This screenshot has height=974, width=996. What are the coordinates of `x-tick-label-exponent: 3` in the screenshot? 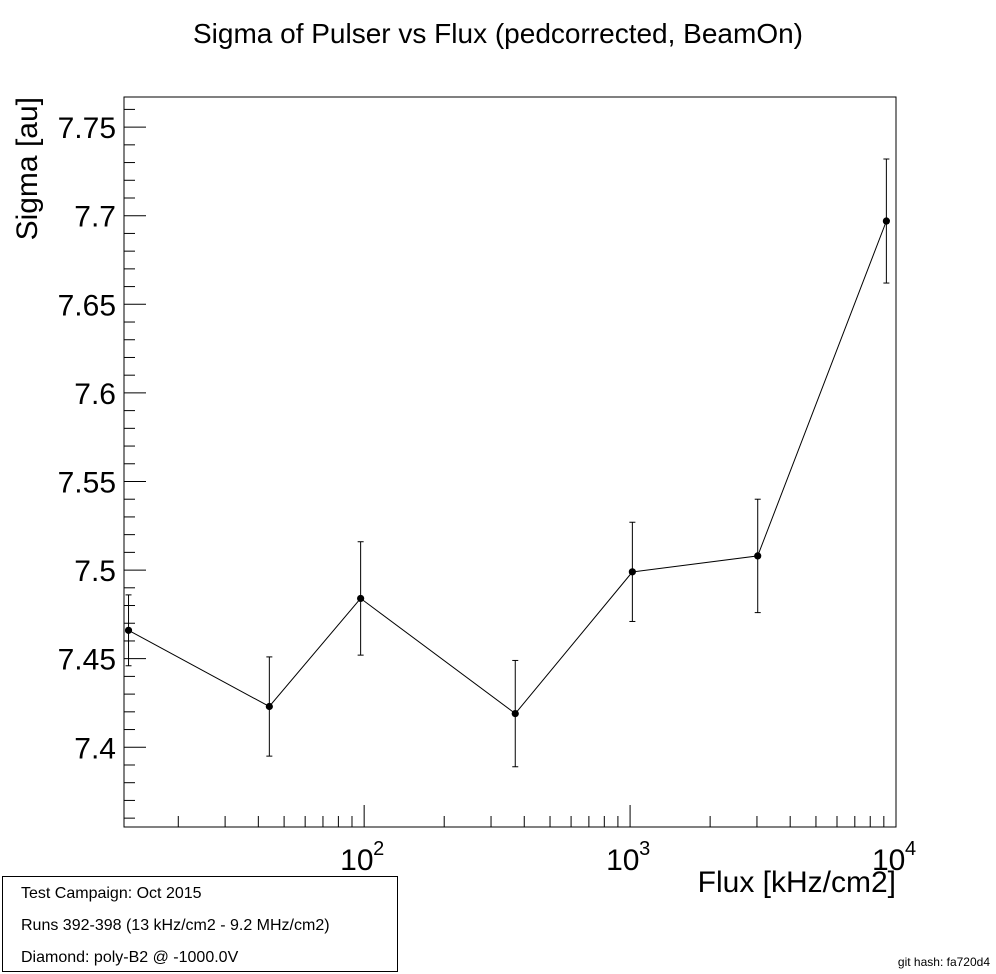 It's located at (644, 849).